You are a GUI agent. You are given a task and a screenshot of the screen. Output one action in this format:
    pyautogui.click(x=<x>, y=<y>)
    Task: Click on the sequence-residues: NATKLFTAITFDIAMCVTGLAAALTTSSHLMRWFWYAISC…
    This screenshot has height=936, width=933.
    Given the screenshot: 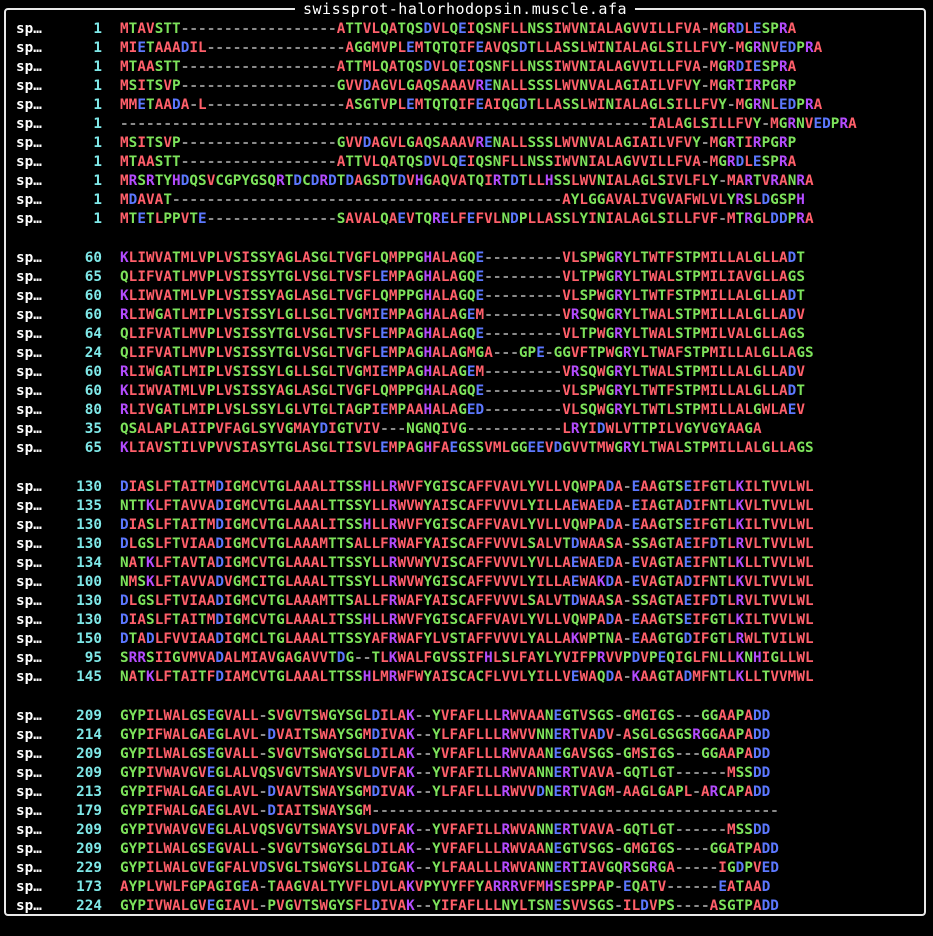 What is the action you would take?
    pyautogui.click(x=467, y=677)
    